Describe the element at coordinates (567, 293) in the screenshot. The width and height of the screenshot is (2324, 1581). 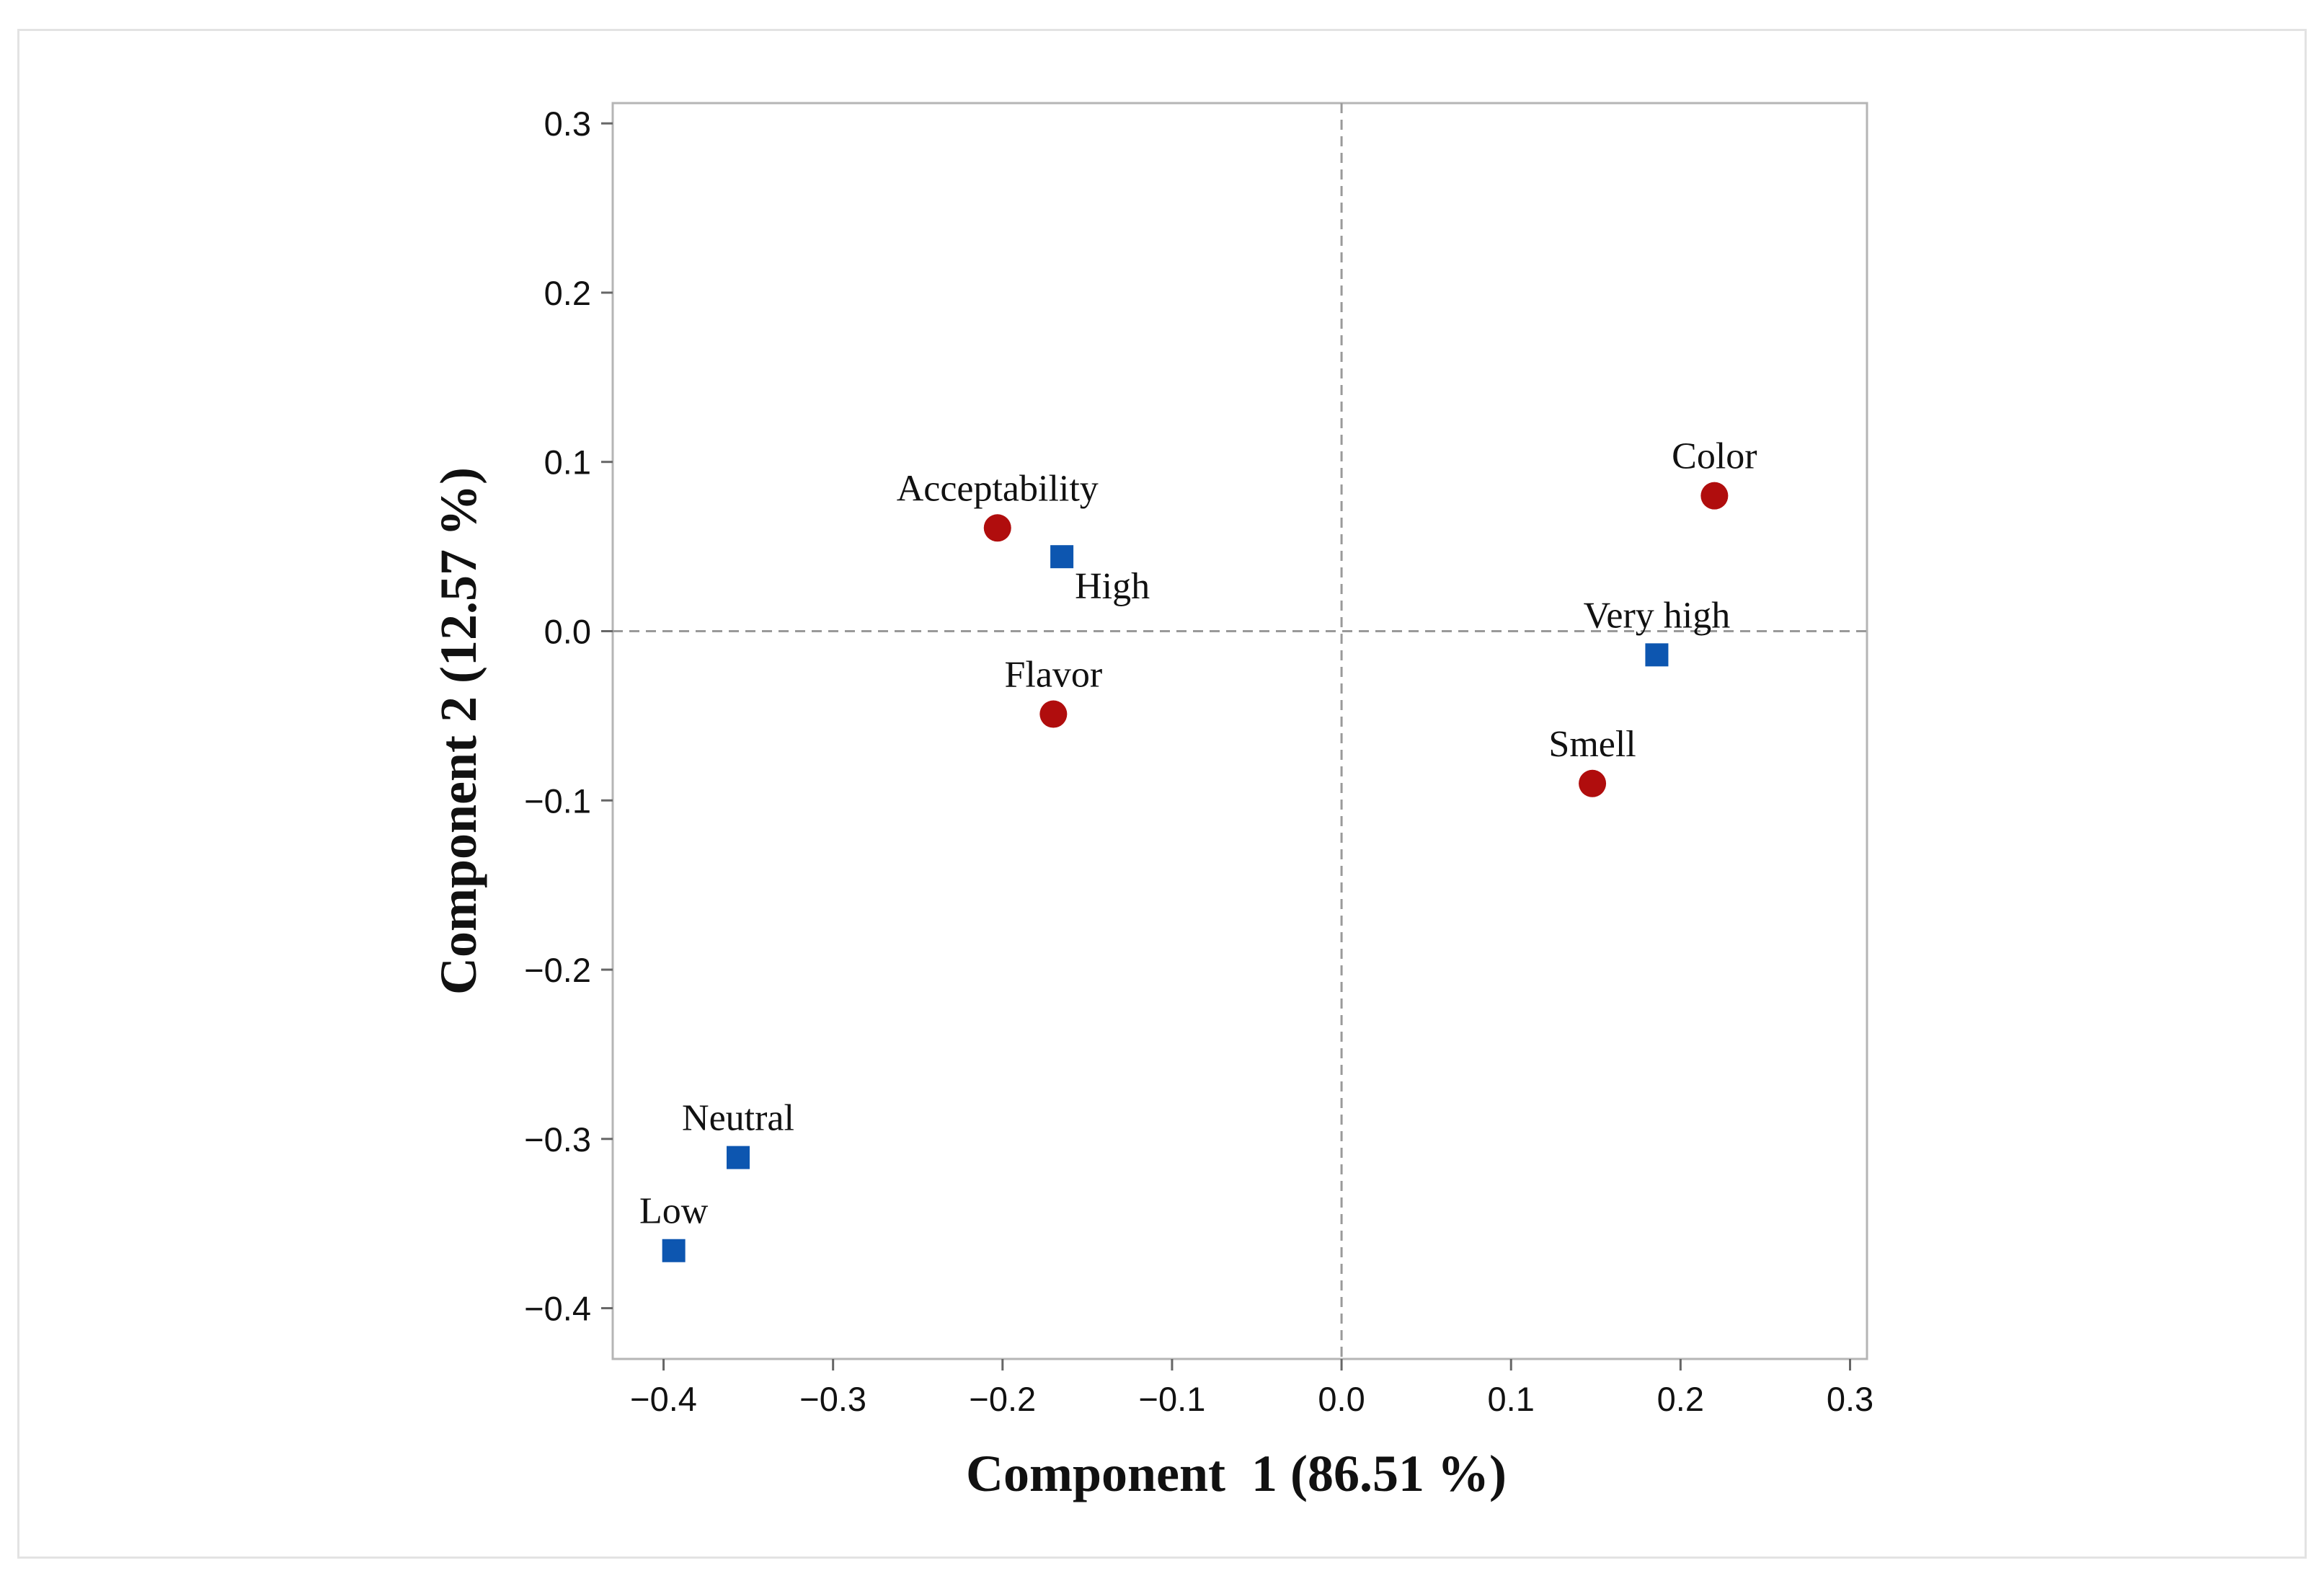
I see `y-tick-label: 0.2` at that location.